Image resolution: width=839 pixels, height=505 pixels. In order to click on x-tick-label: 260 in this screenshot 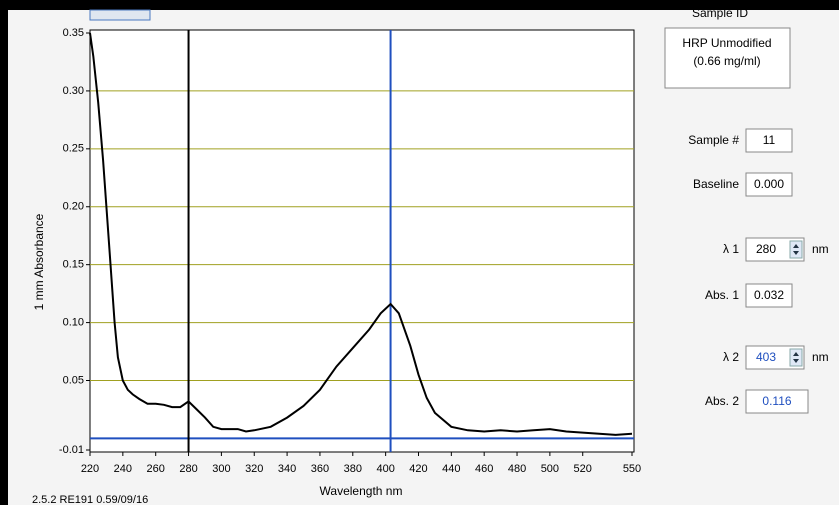, I will do `click(156, 469)`.